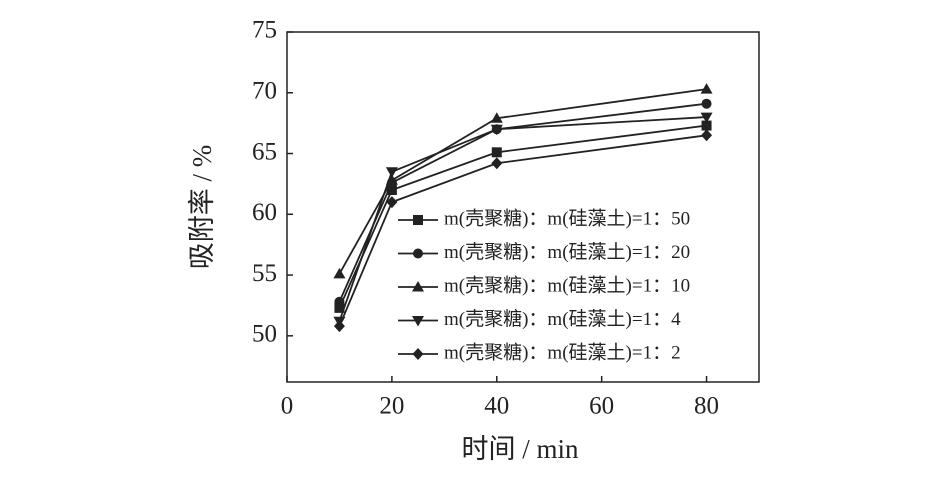 The height and width of the screenshot is (495, 945). Describe the element at coordinates (706, 406) in the screenshot. I see `x-tick-label: 80` at that location.